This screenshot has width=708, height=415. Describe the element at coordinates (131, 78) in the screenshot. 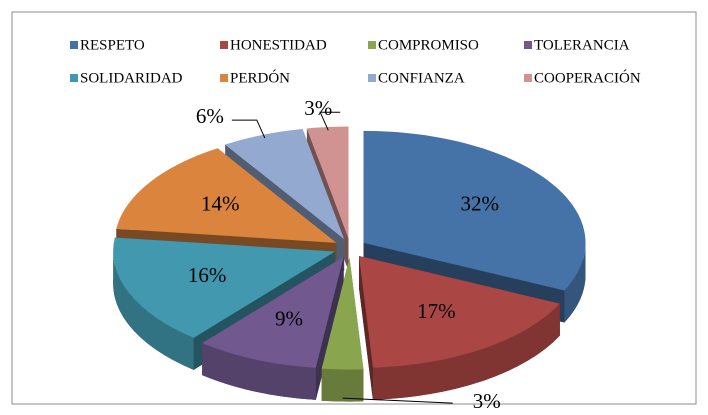

I see `legend-label: SOLIDARIDAD` at that location.